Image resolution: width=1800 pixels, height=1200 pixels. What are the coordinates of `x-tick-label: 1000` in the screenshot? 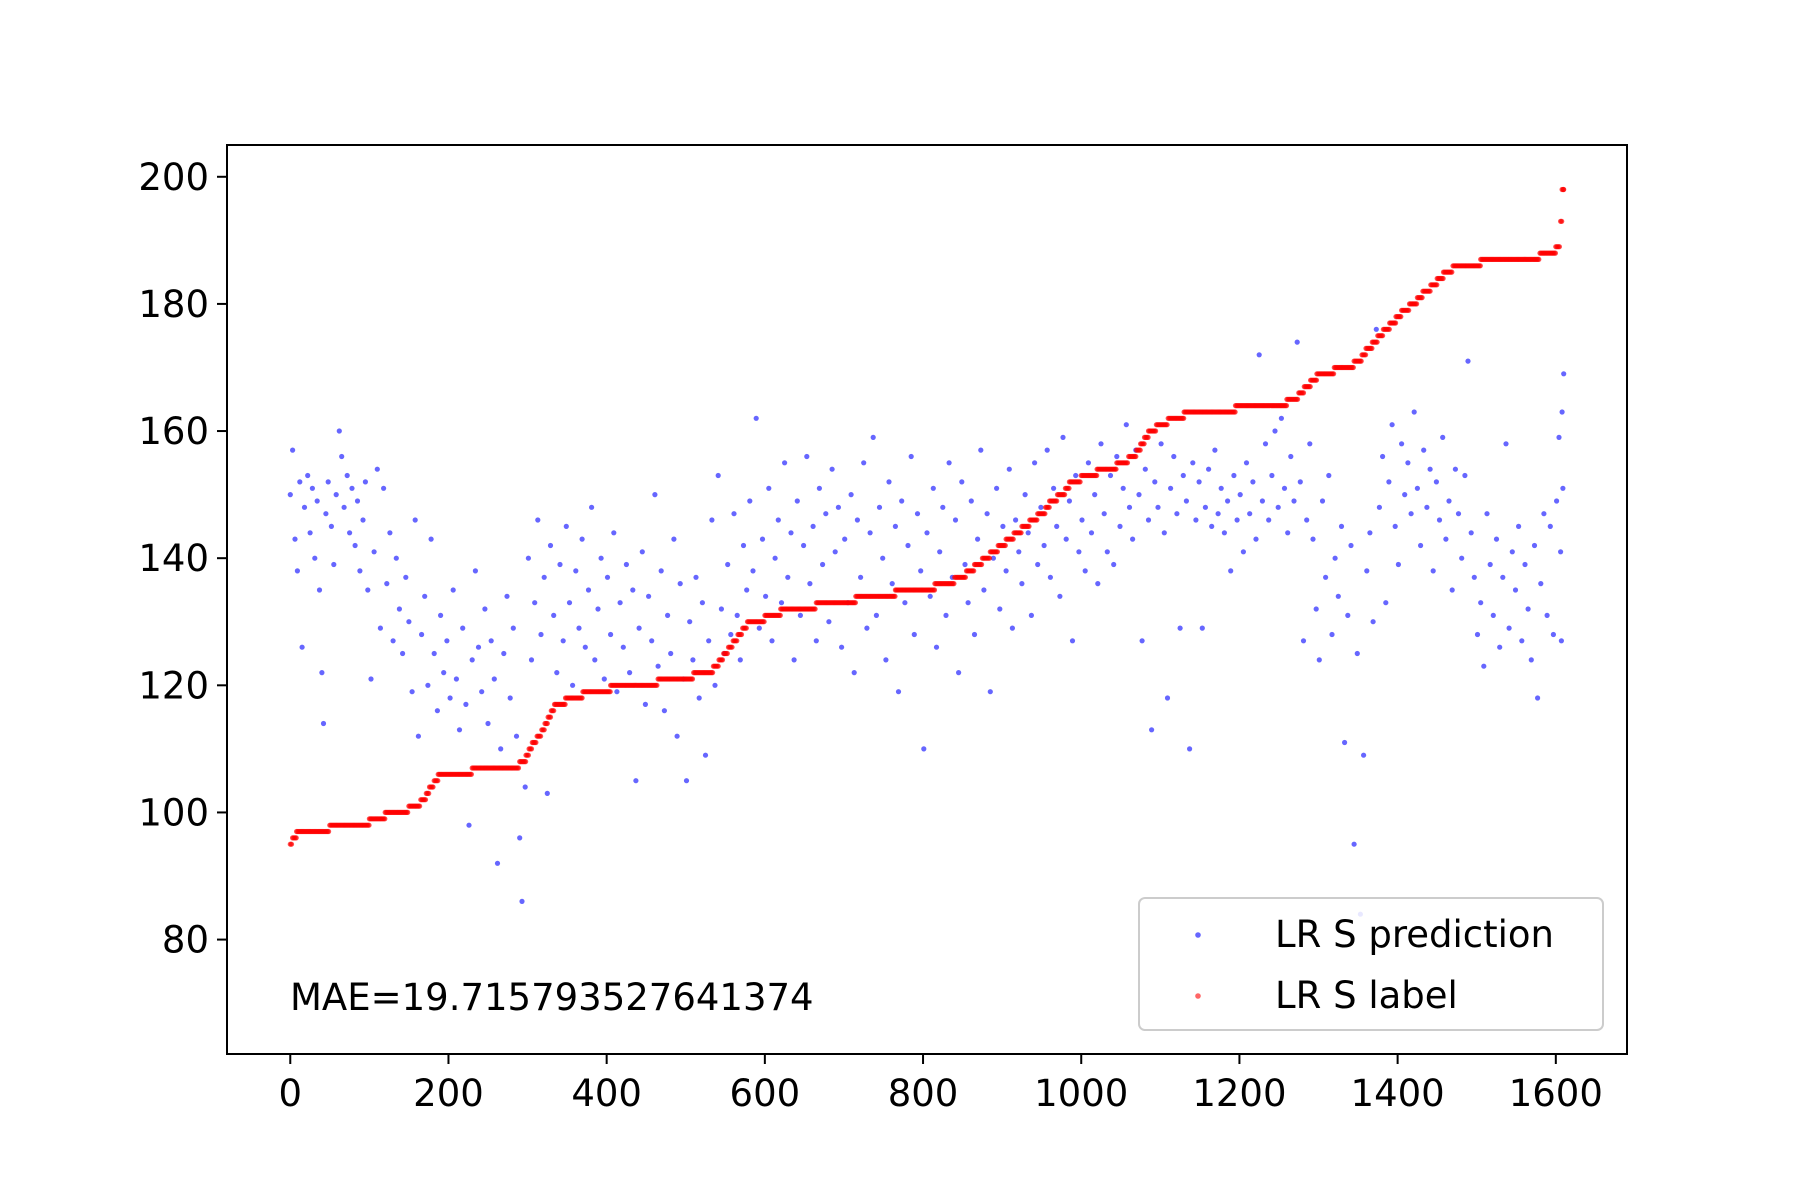 It's located at (1081, 1093).